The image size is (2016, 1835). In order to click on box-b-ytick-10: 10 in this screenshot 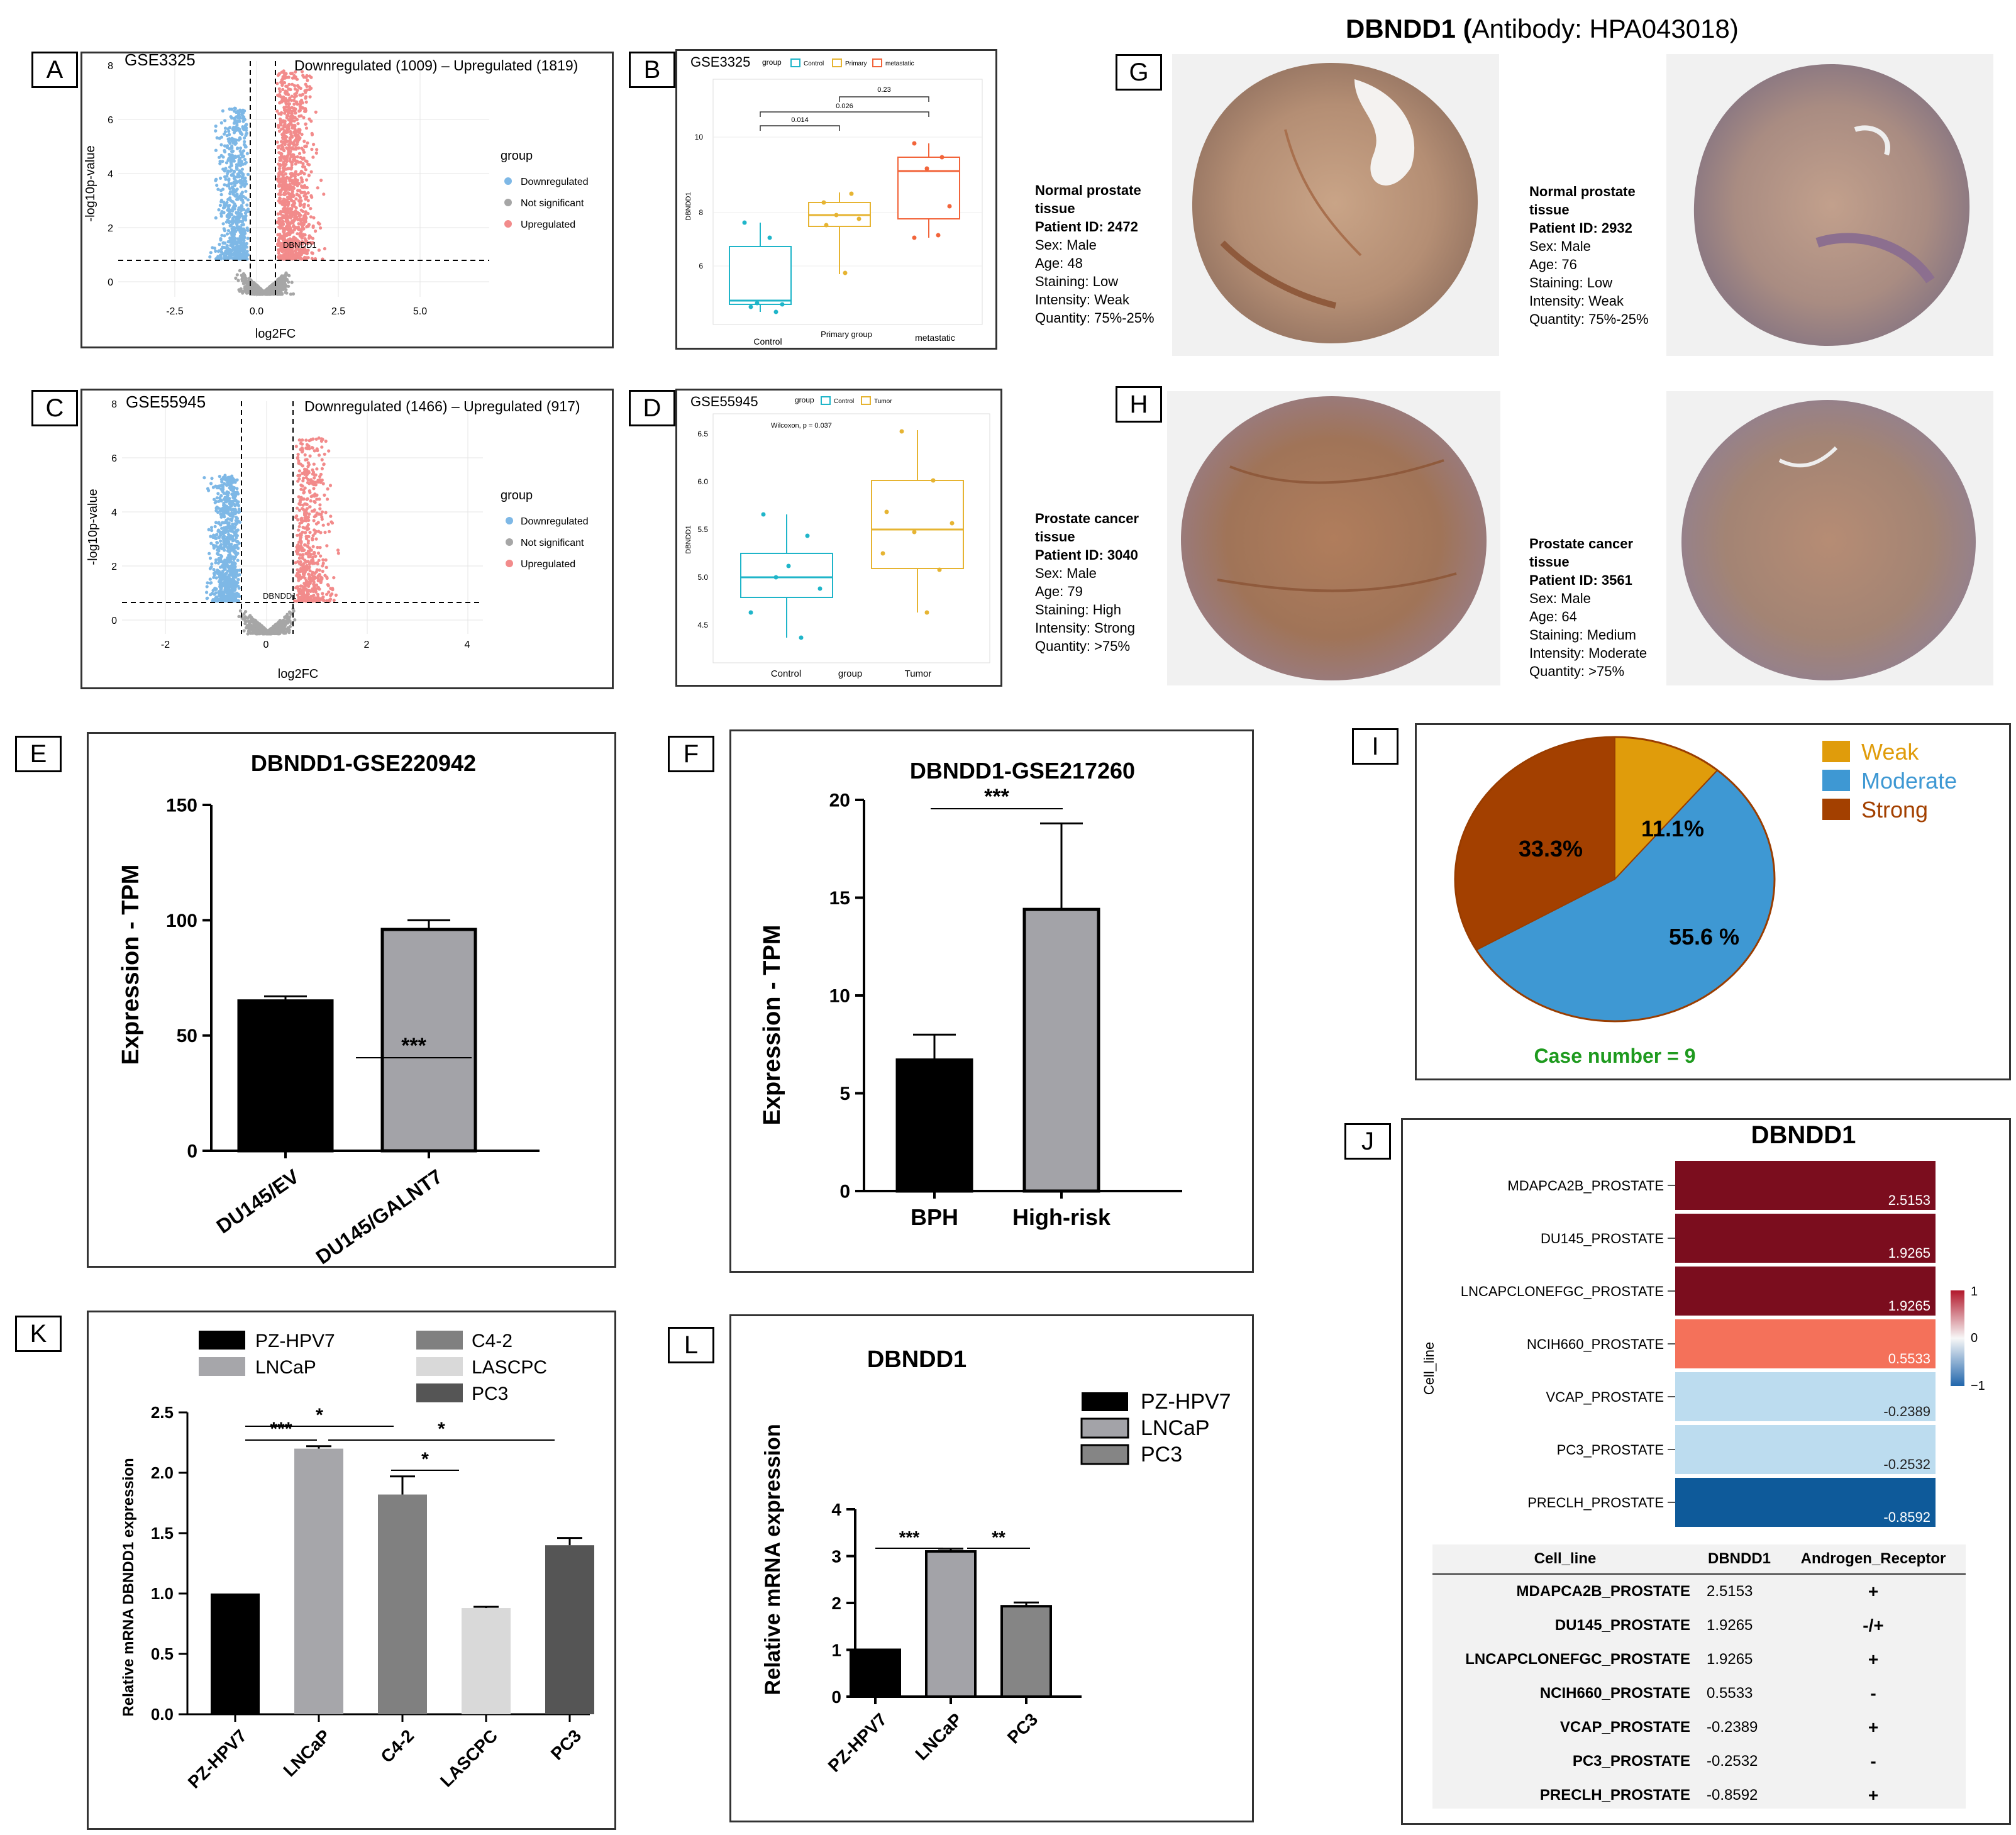, I will do `click(699, 137)`.